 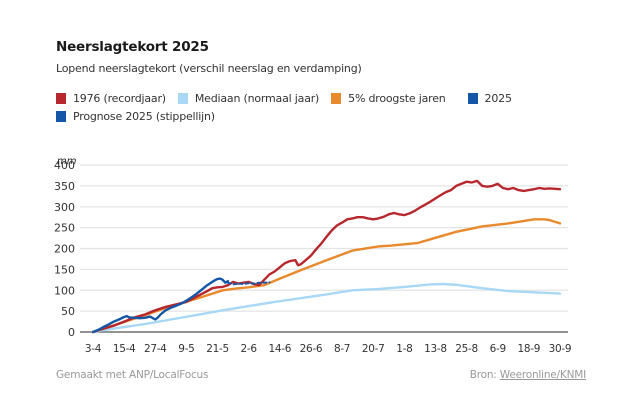 I want to click on legend-swatch-forecast, so click(x=61, y=116).